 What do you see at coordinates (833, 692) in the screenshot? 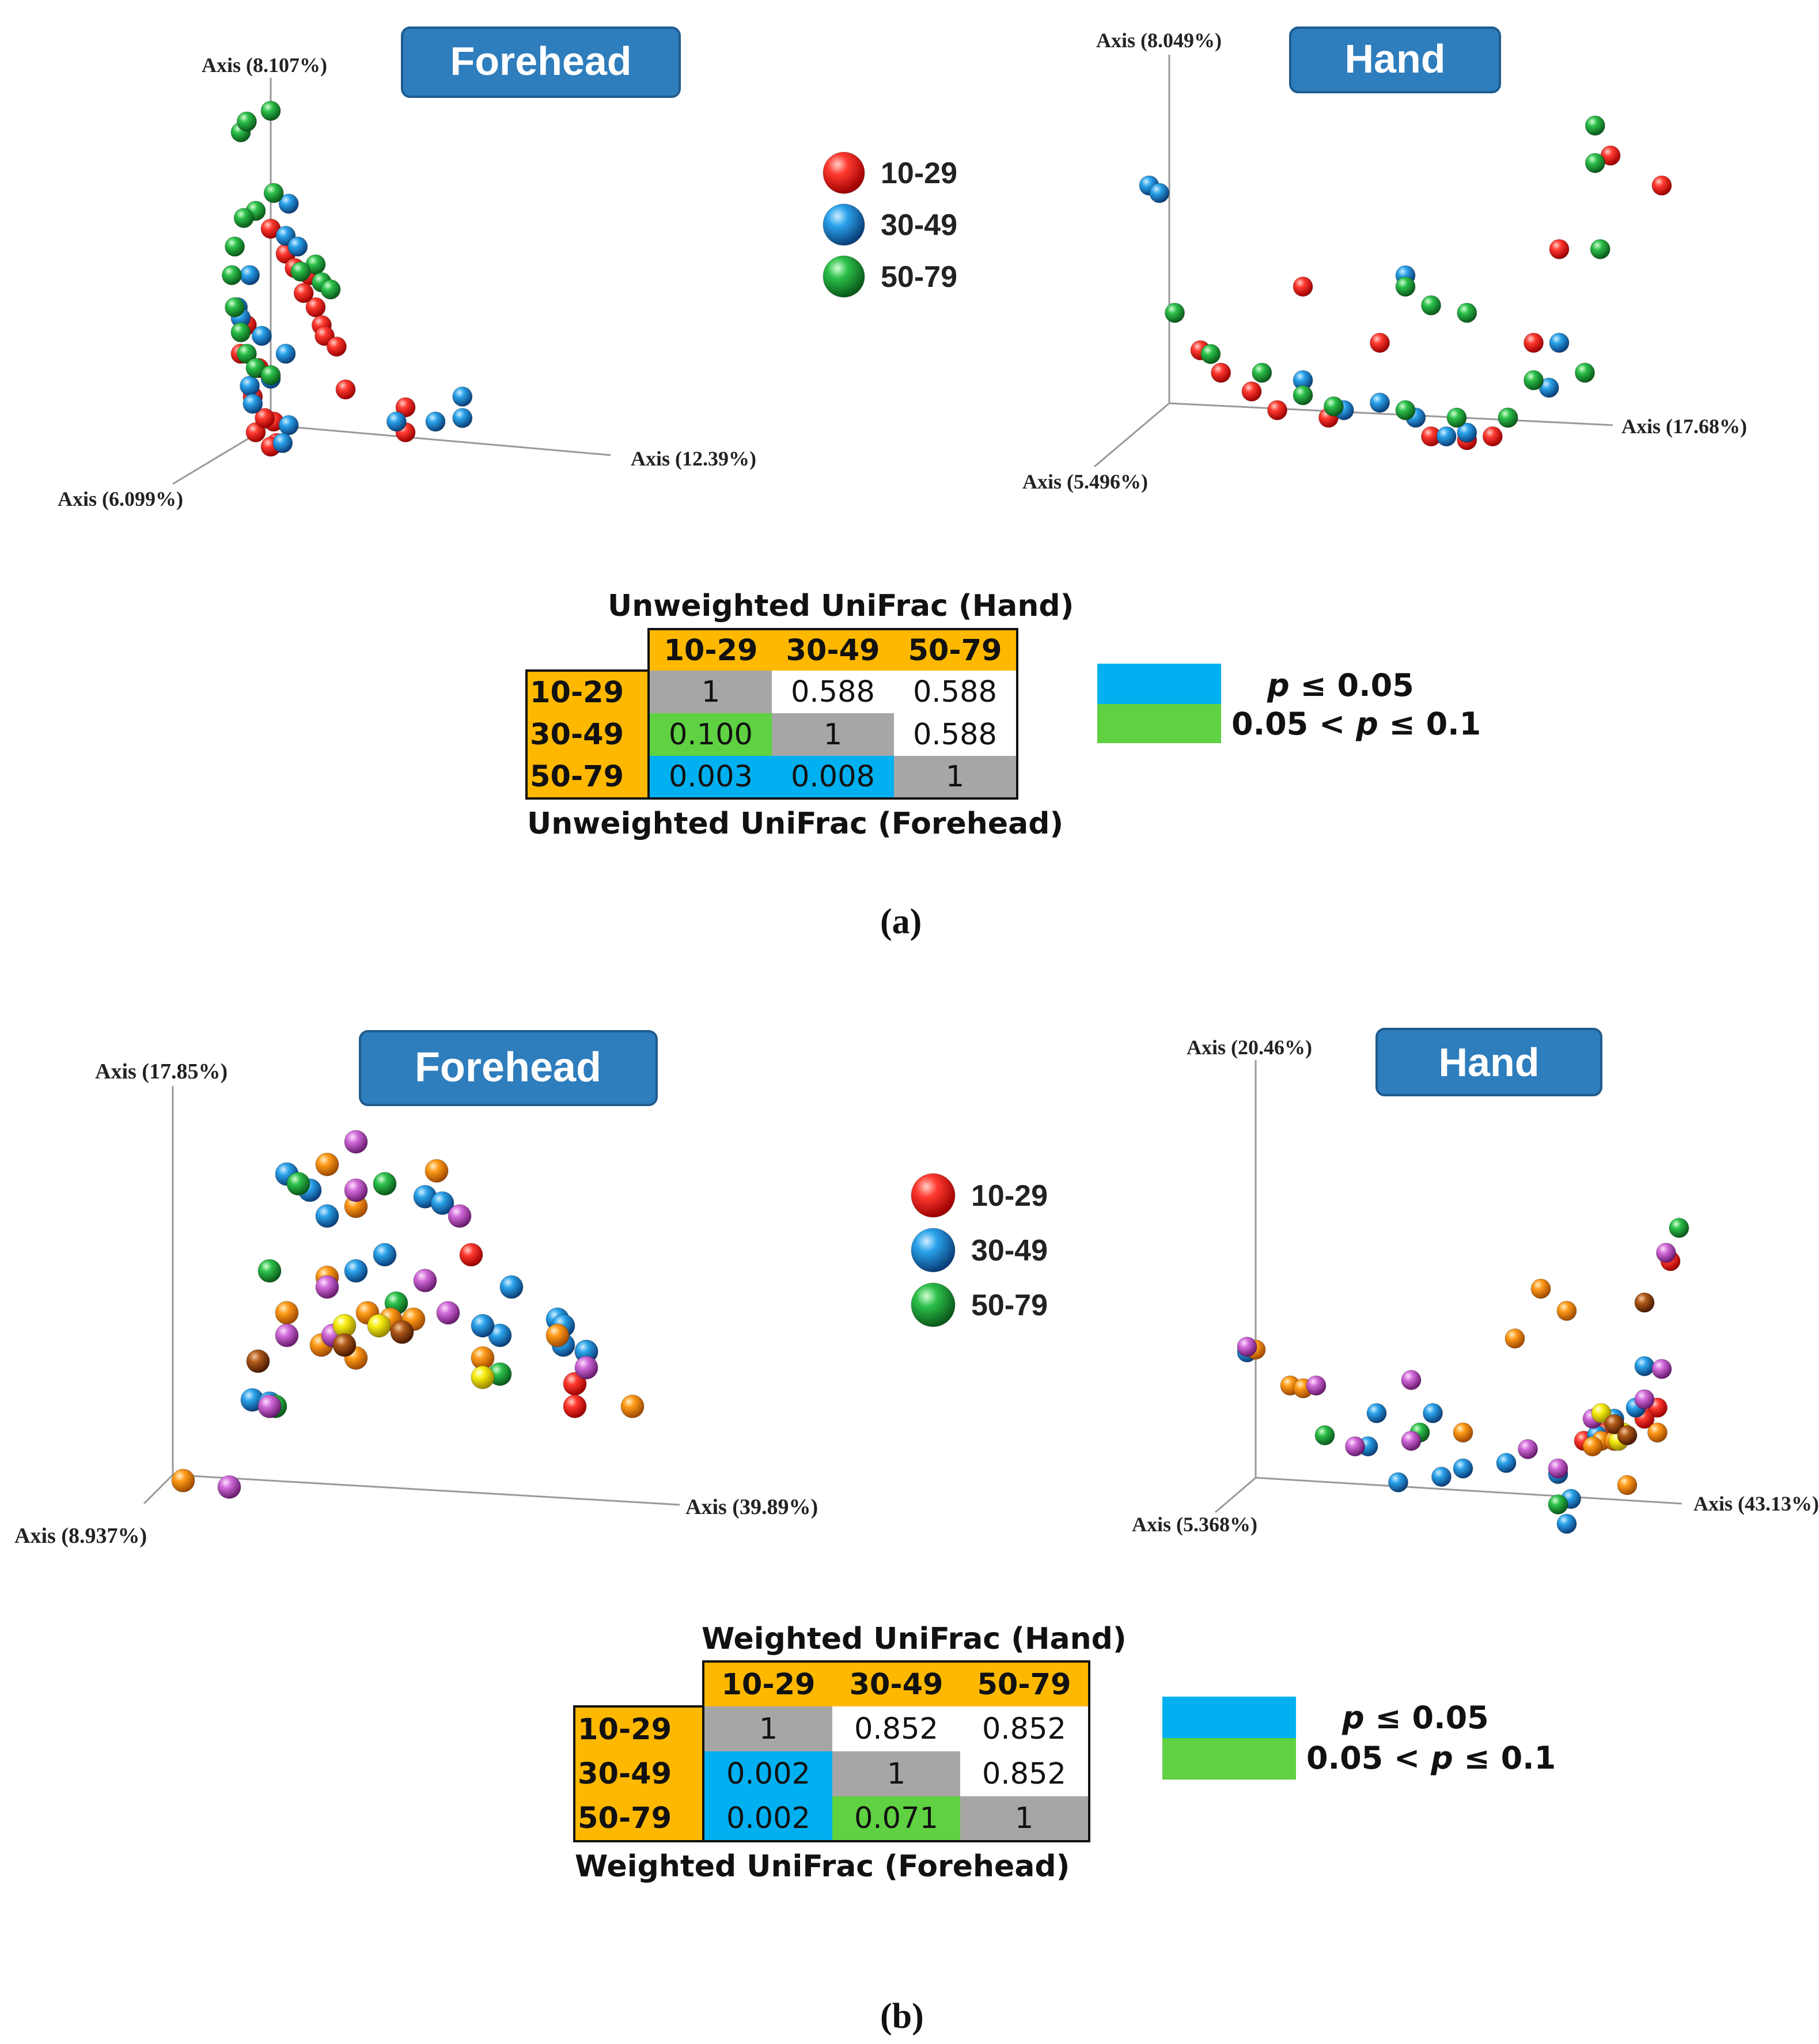
I see `table-cell: 0.588` at bounding box center [833, 692].